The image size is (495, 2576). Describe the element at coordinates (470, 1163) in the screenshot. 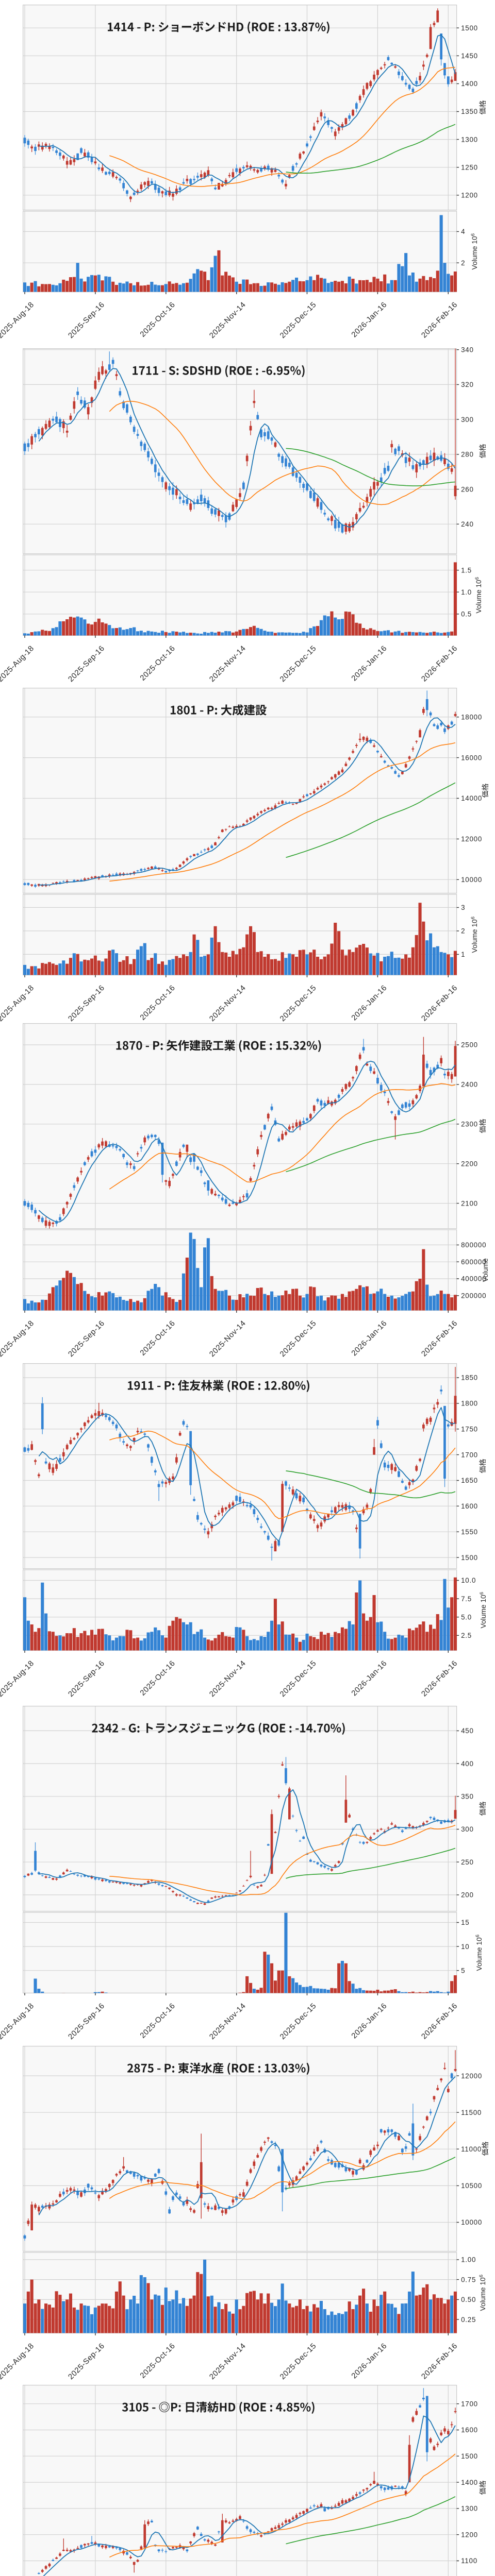

I see `svg-text: 2200` at that location.